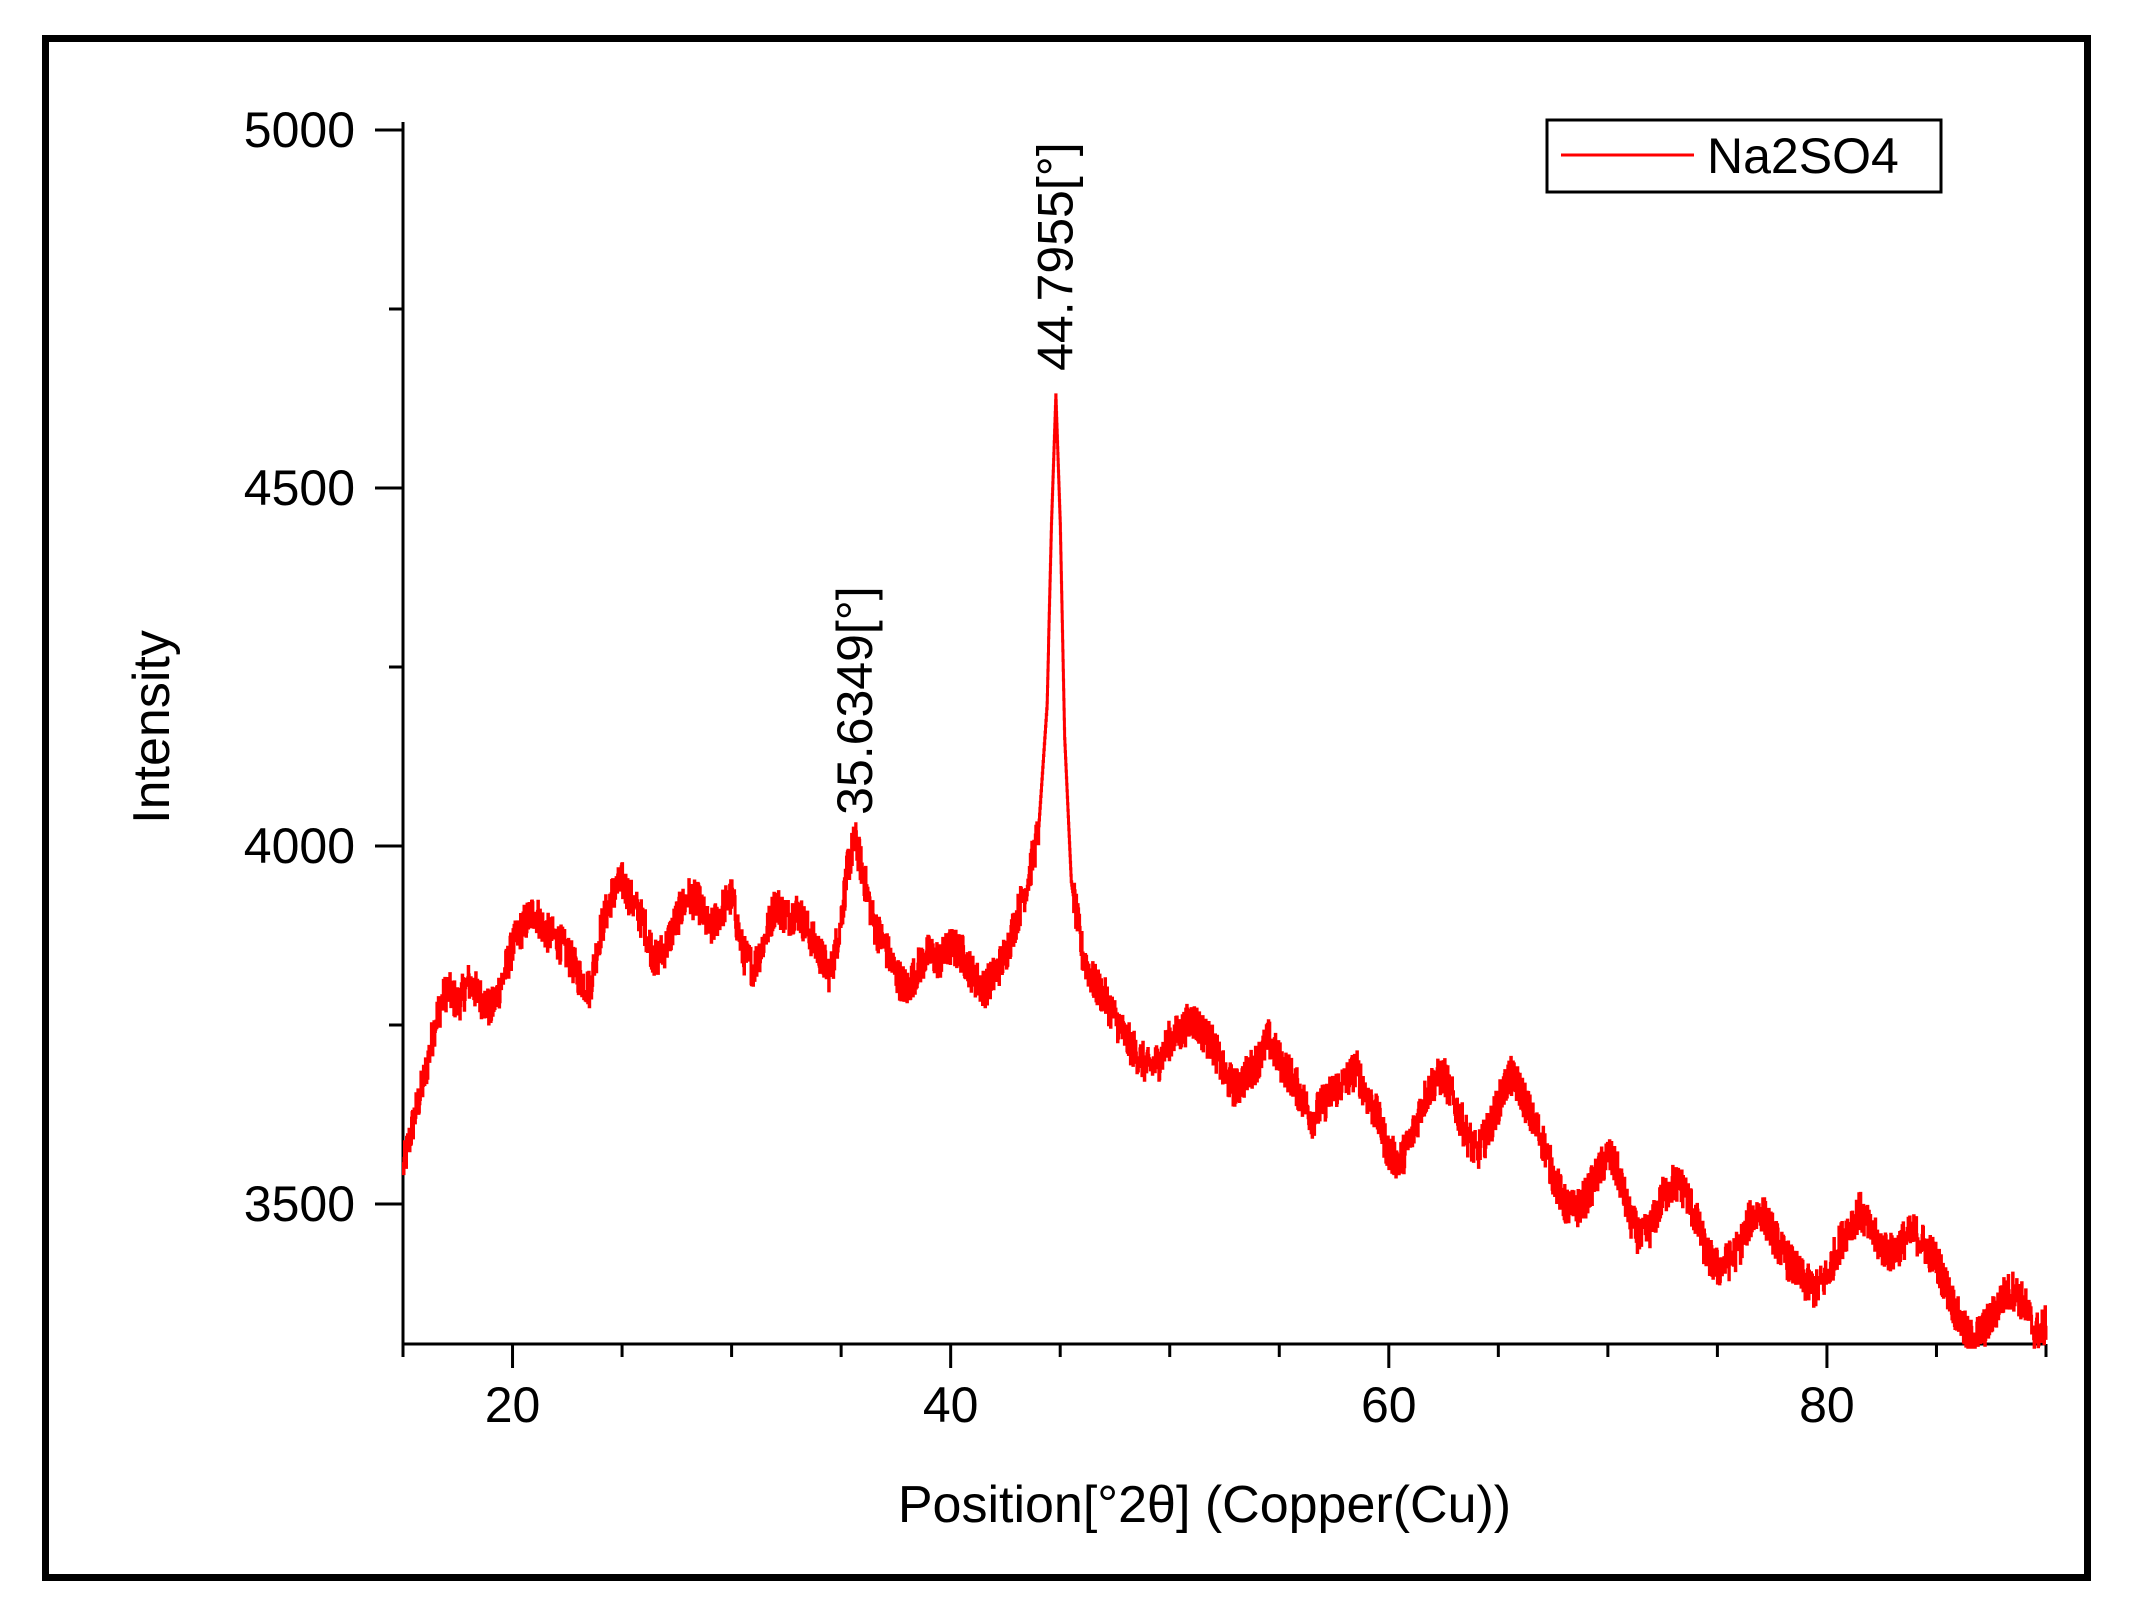 The width and height of the screenshot is (2131, 1622). Describe the element at coordinates (1827, 1405) in the screenshot. I see `x-tick-label: 80` at that location.